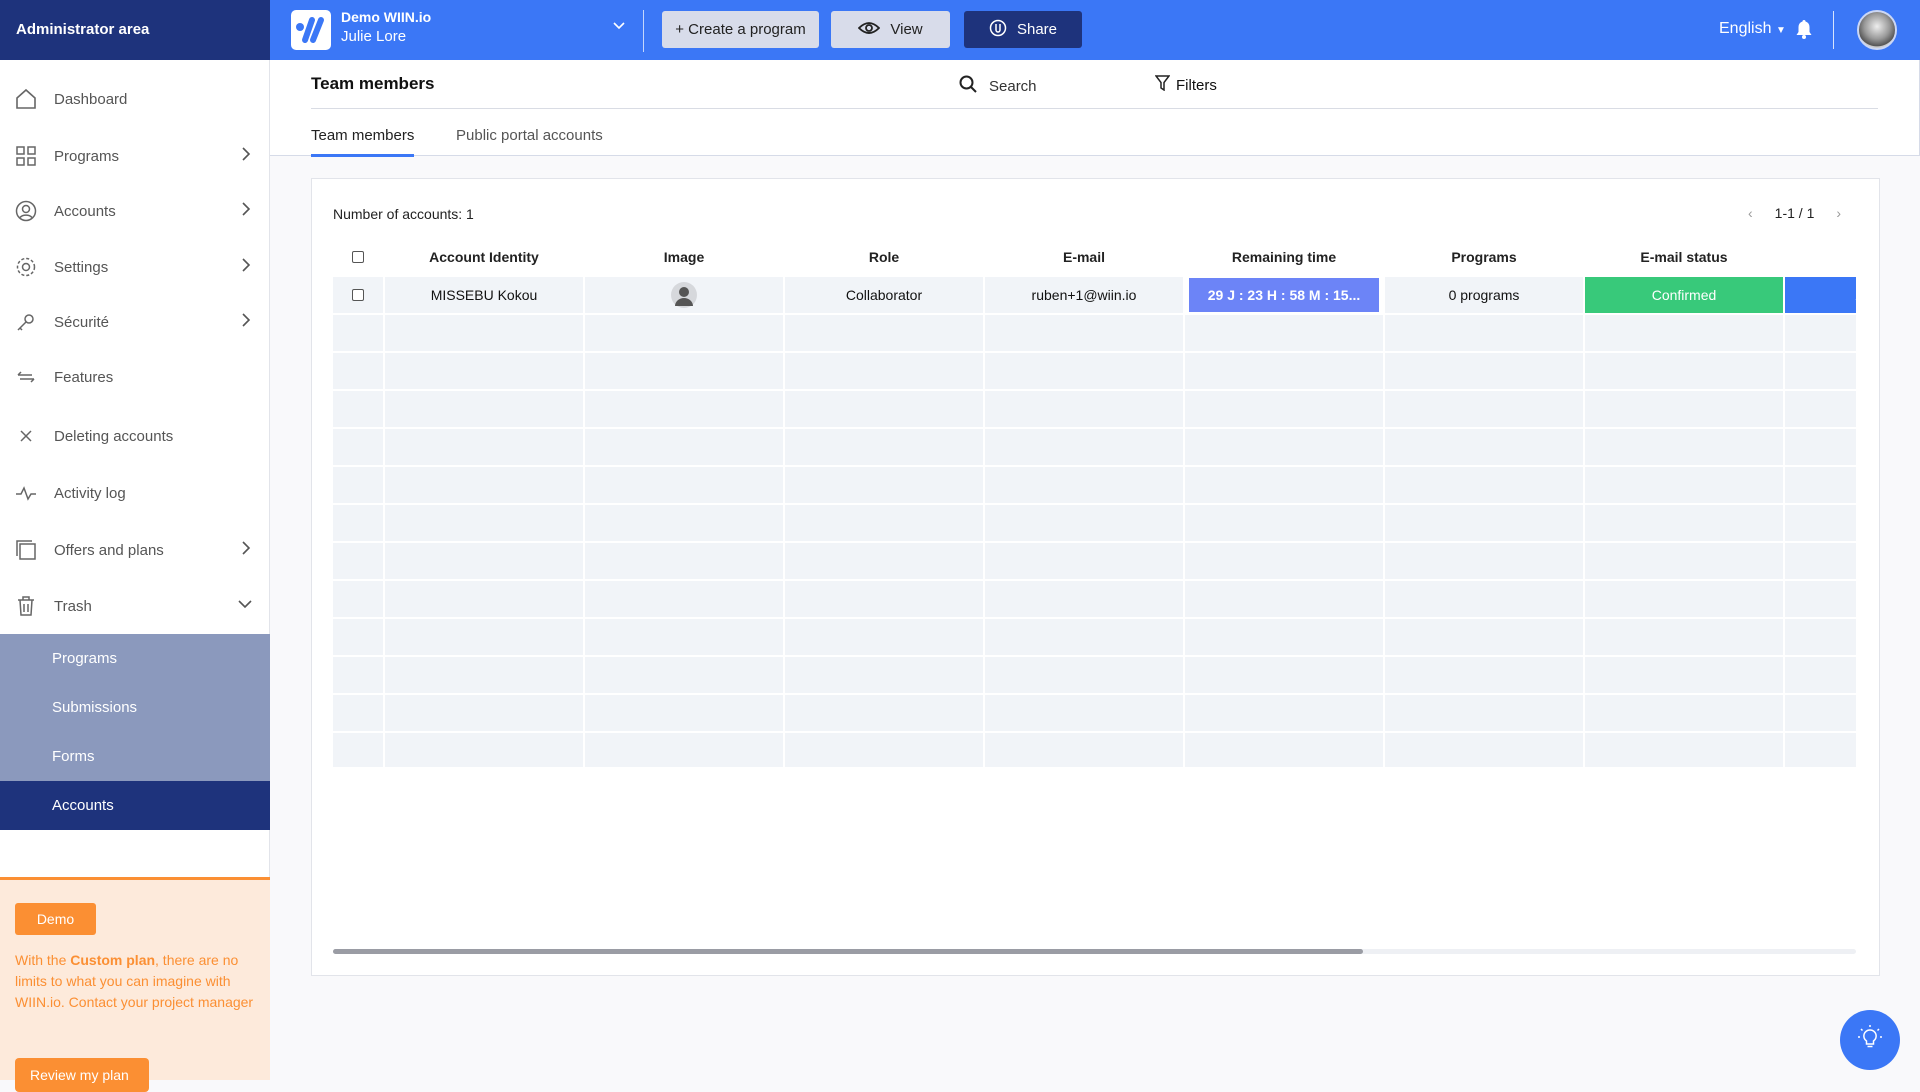  What do you see at coordinates (684, 257) in the screenshot?
I see `column-header: Image` at bounding box center [684, 257].